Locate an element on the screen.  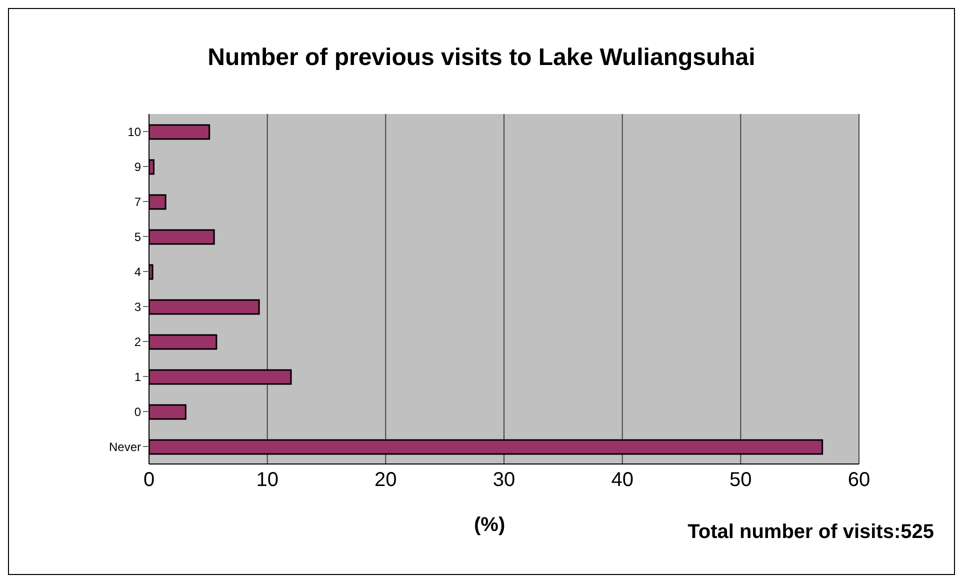
x-tick-label: 20 is located at coordinates (385, 480).